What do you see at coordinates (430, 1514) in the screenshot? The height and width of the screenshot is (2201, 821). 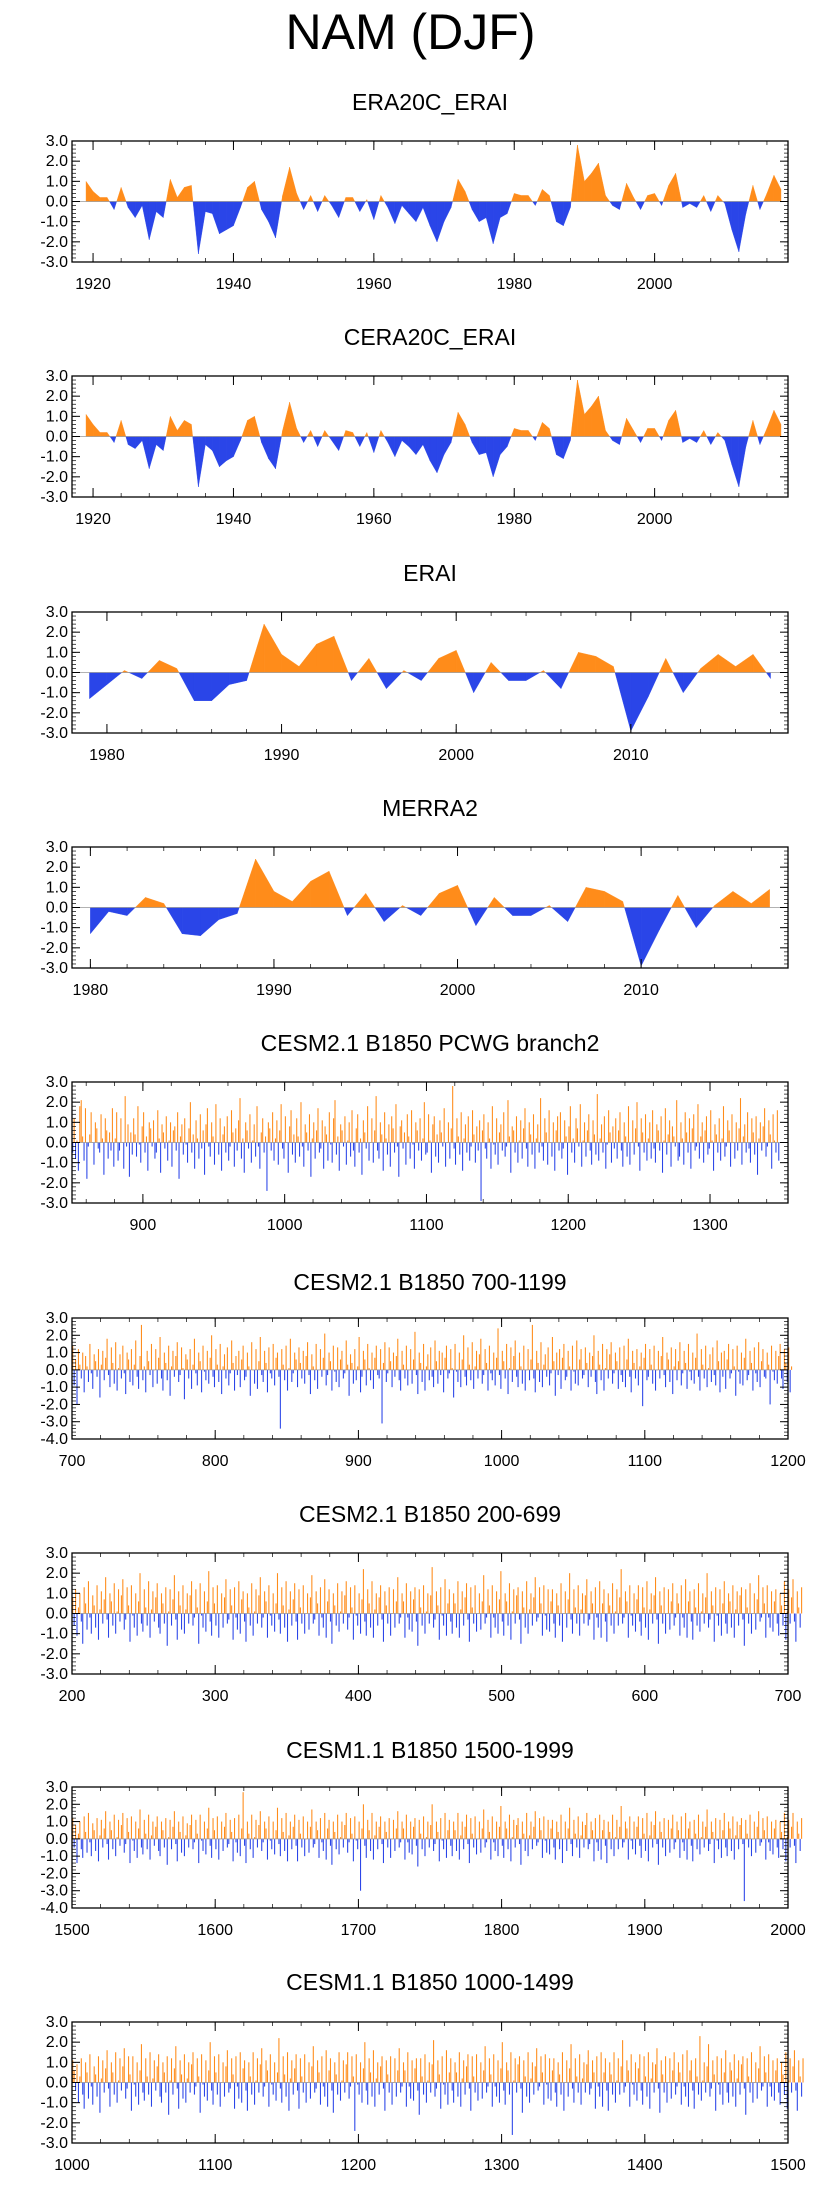 I see `chart-title: CESM2.1 B1850 200-699` at bounding box center [430, 1514].